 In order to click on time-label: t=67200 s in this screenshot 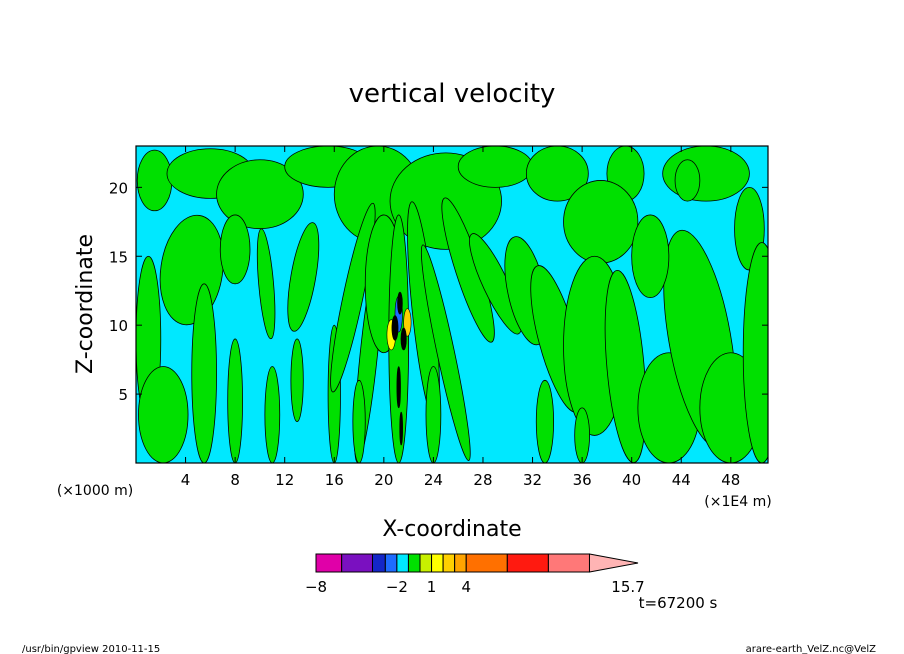, I will do `click(678, 603)`.